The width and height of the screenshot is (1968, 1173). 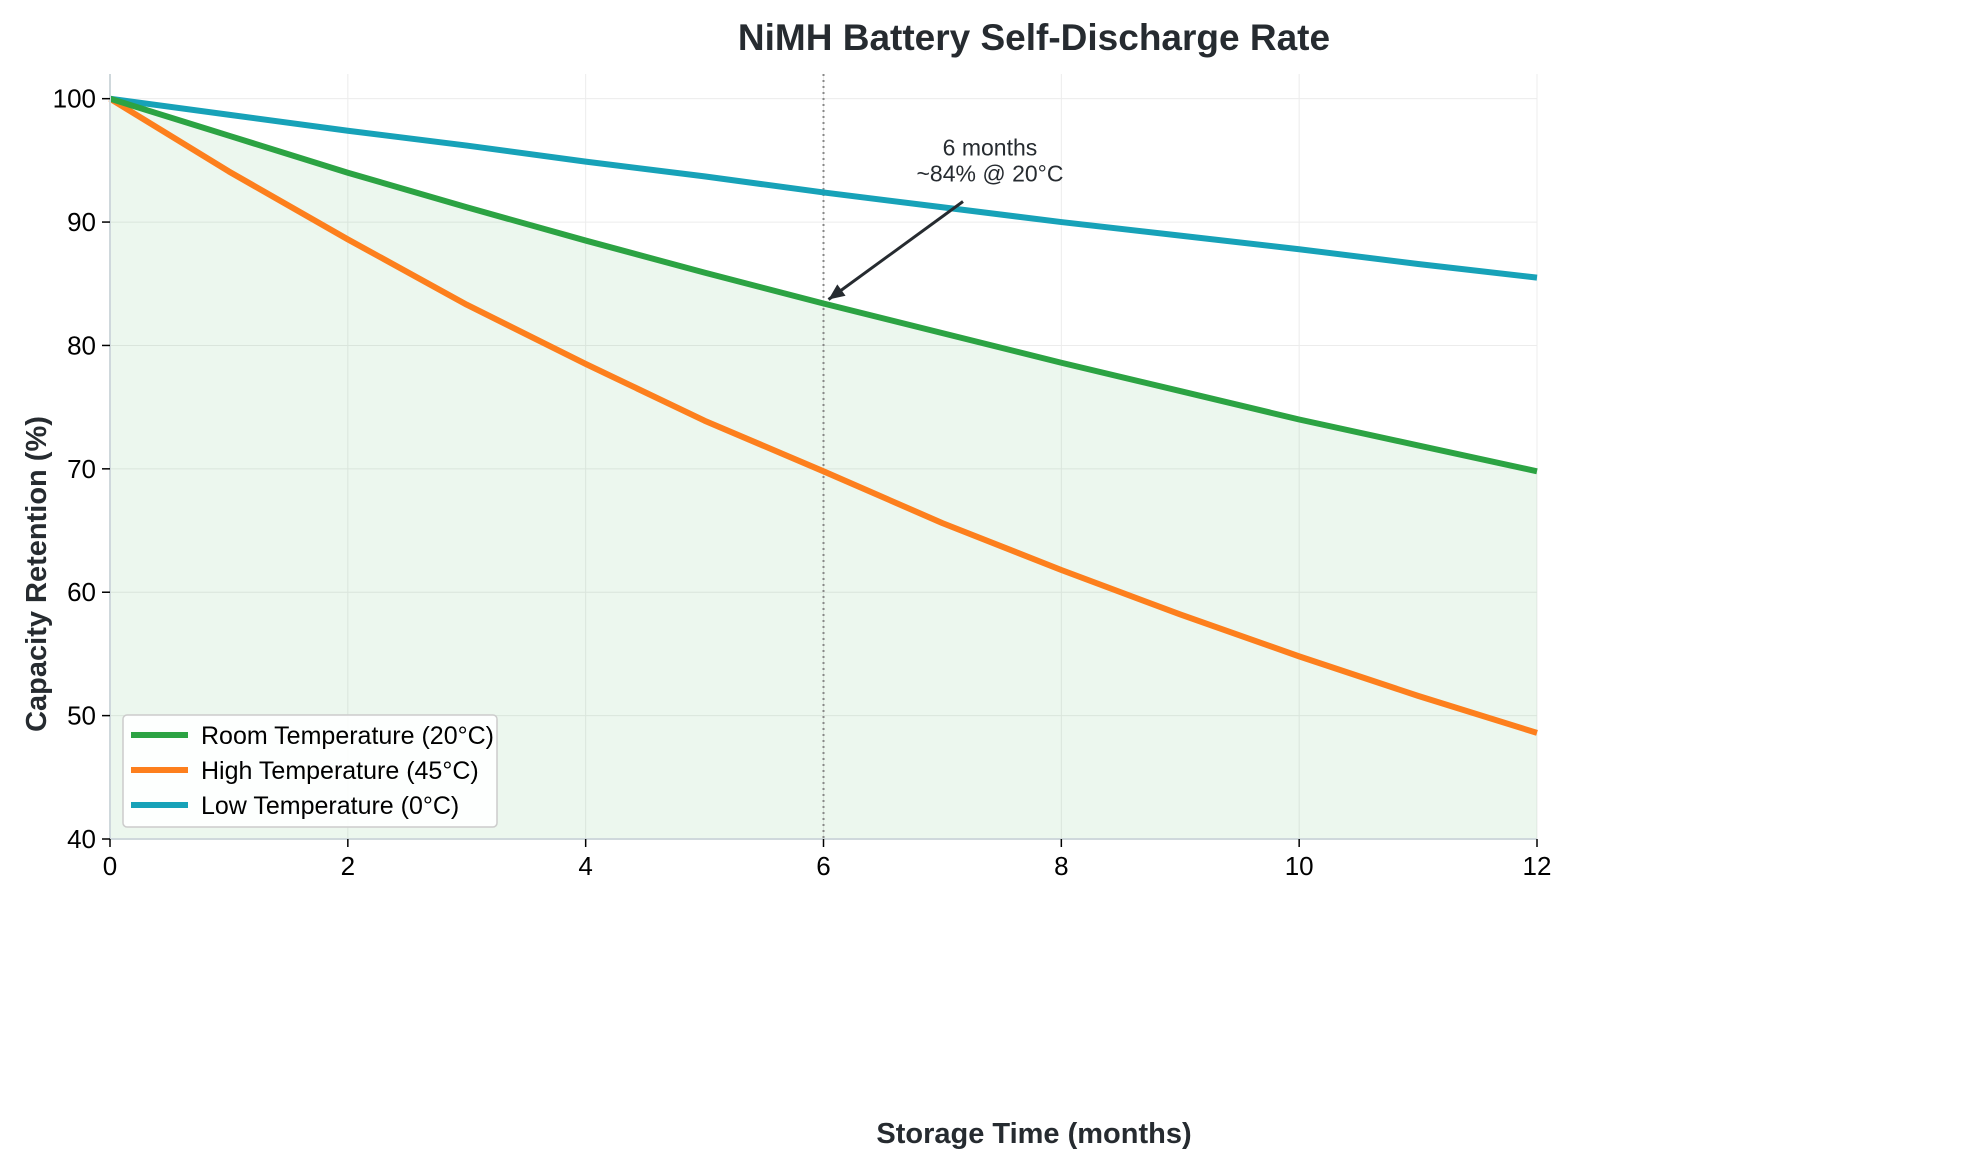 What do you see at coordinates (1537, 866) in the screenshot?
I see `x-tick-label: 12` at bounding box center [1537, 866].